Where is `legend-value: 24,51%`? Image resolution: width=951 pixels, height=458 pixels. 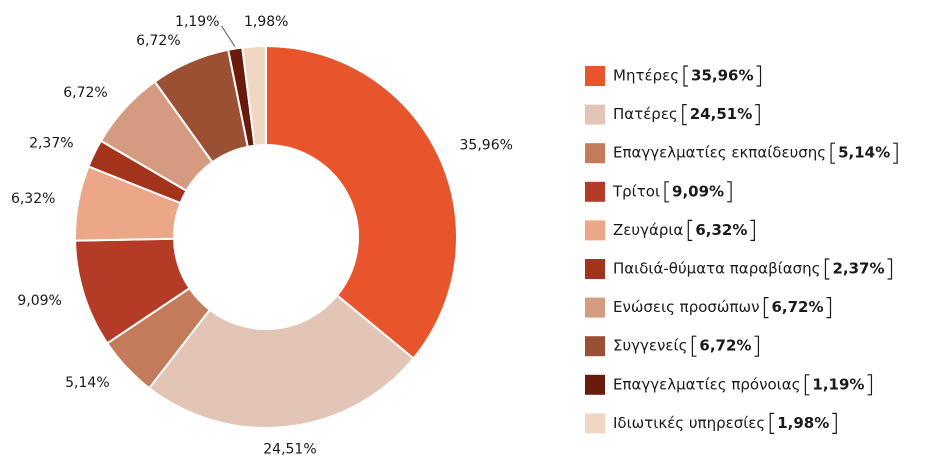
legend-value: 24,51% is located at coordinates (721, 114).